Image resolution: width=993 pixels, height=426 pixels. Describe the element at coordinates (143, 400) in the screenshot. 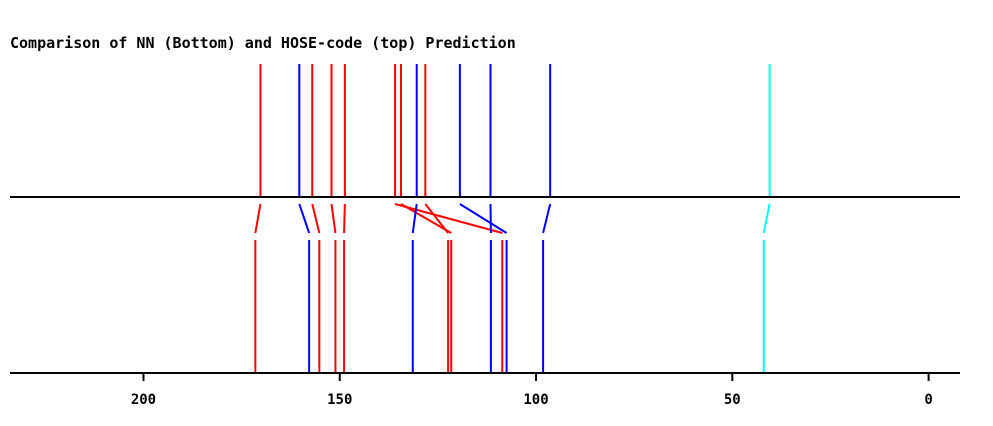

I see `x-tick-label: 200` at that location.